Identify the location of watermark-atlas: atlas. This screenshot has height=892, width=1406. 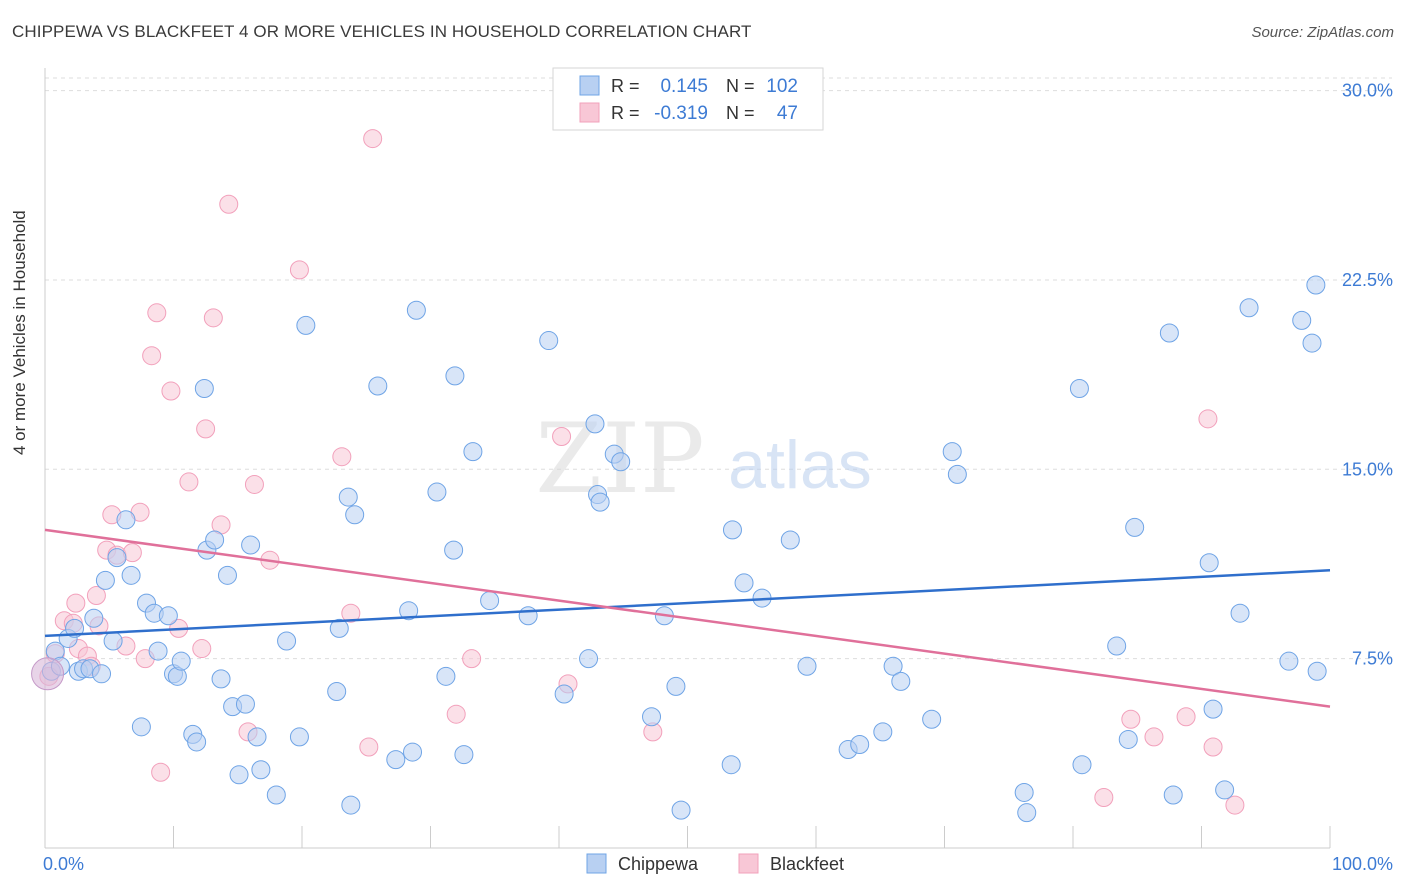
(800, 465).